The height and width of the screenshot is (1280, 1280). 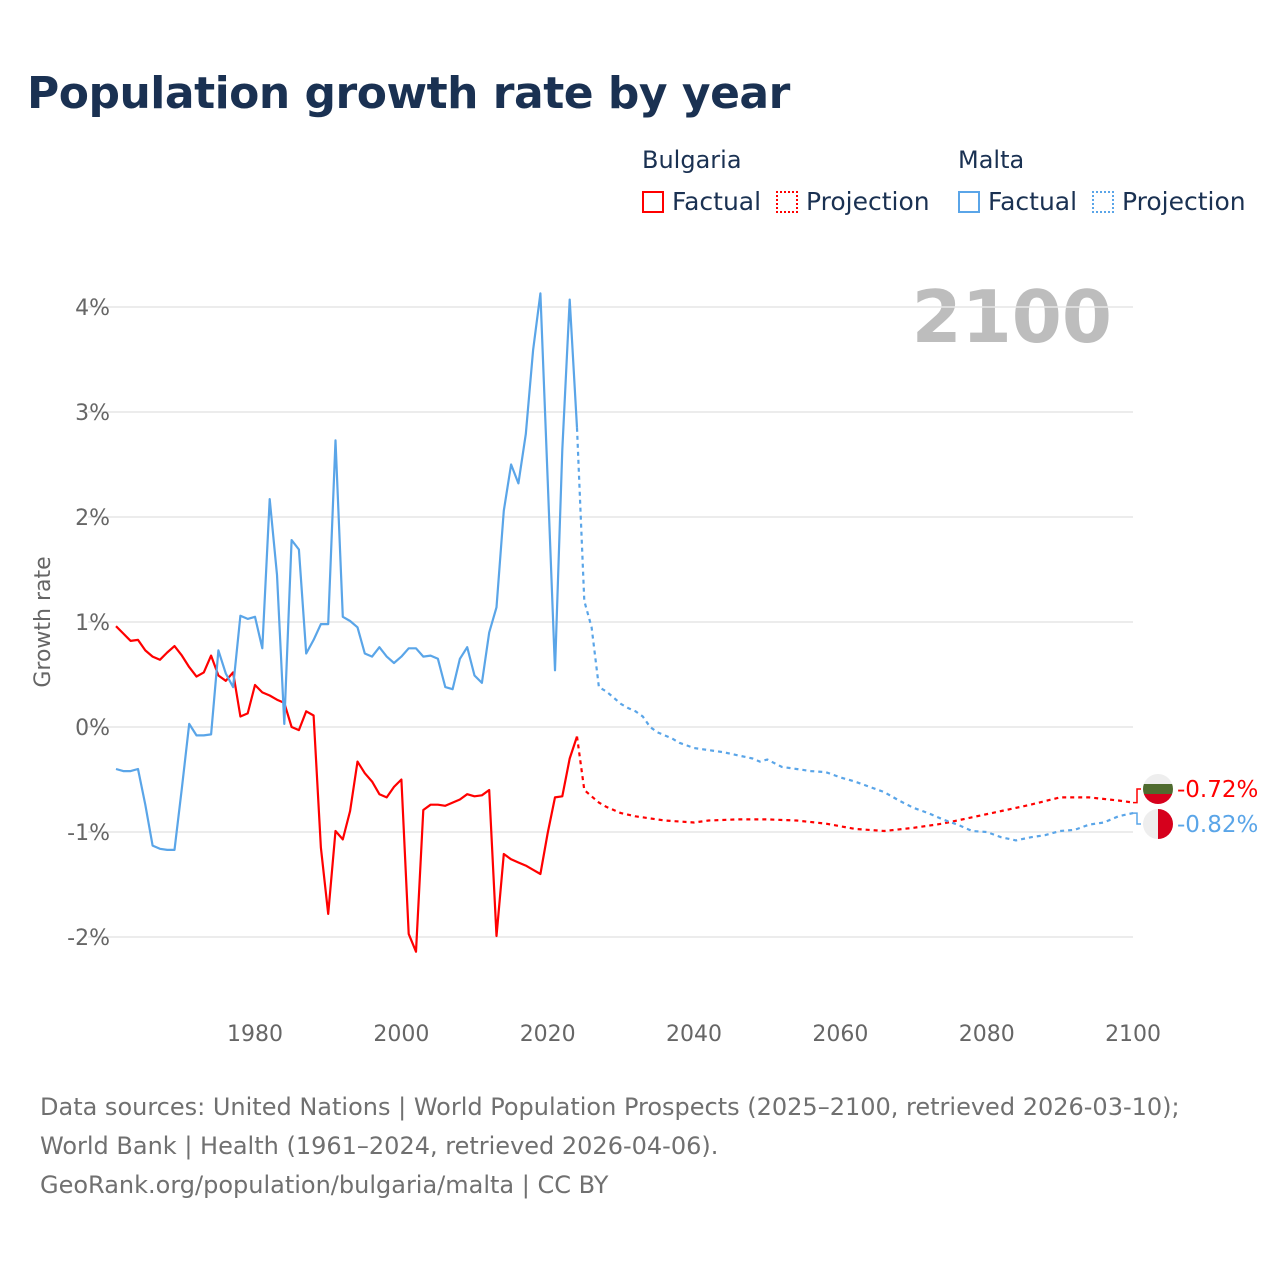 What do you see at coordinates (548, 1034) in the screenshot?
I see `x-tick-label: 2020` at bounding box center [548, 1034].